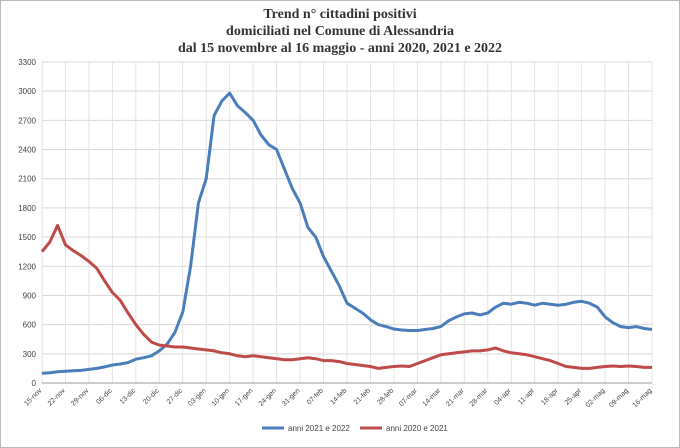 The height and width of the screenshot is (448, 680). Describe the element at coordinates (340, 31) in the screenshot. I see `chart-title: domiciliati nel Comune di Alessandria` at that location.